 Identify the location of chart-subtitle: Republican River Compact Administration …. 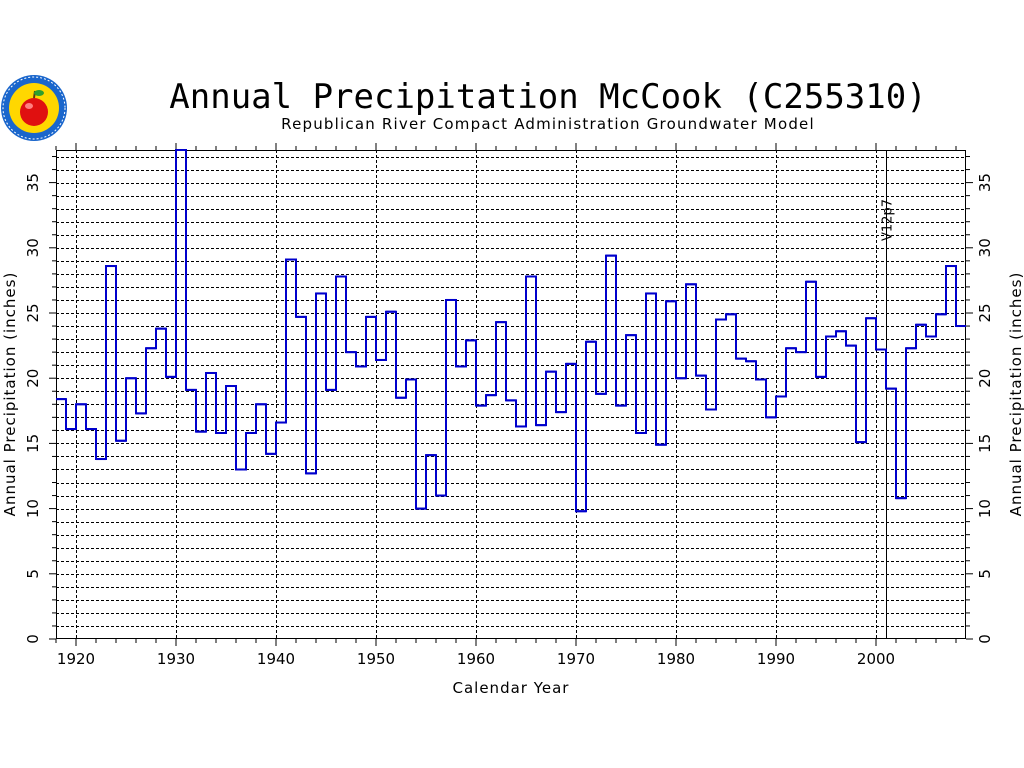
(548, 124).